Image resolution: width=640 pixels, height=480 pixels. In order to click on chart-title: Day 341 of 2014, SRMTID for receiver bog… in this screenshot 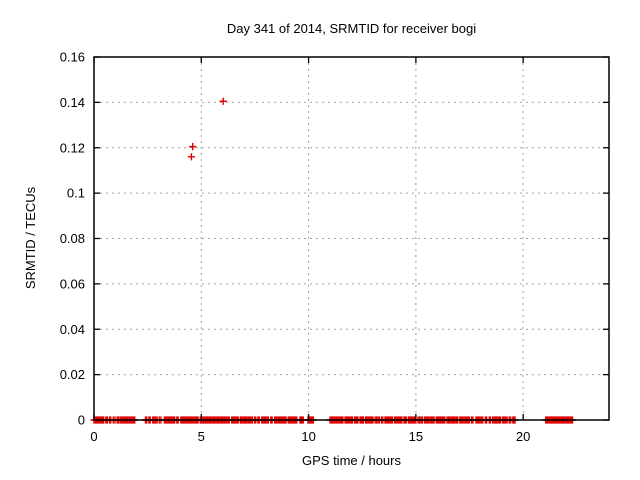, I will do `click(351, 28)`.